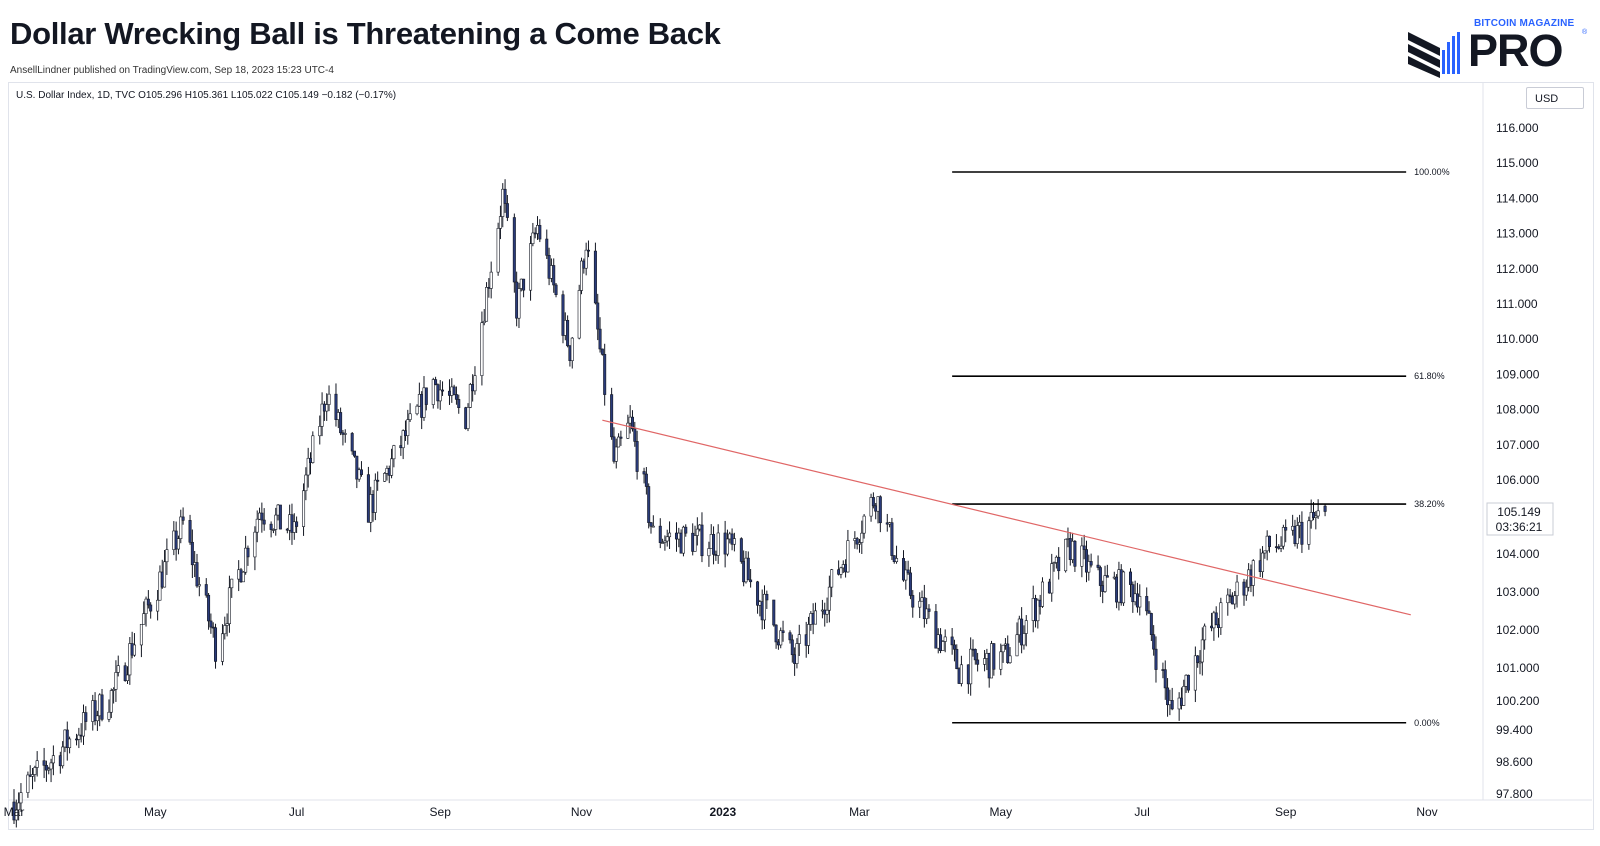  What do you see at coordinates (1006, 517) in the screenshot?
I see `downtrend-line` at bounding box center [1006, 517].